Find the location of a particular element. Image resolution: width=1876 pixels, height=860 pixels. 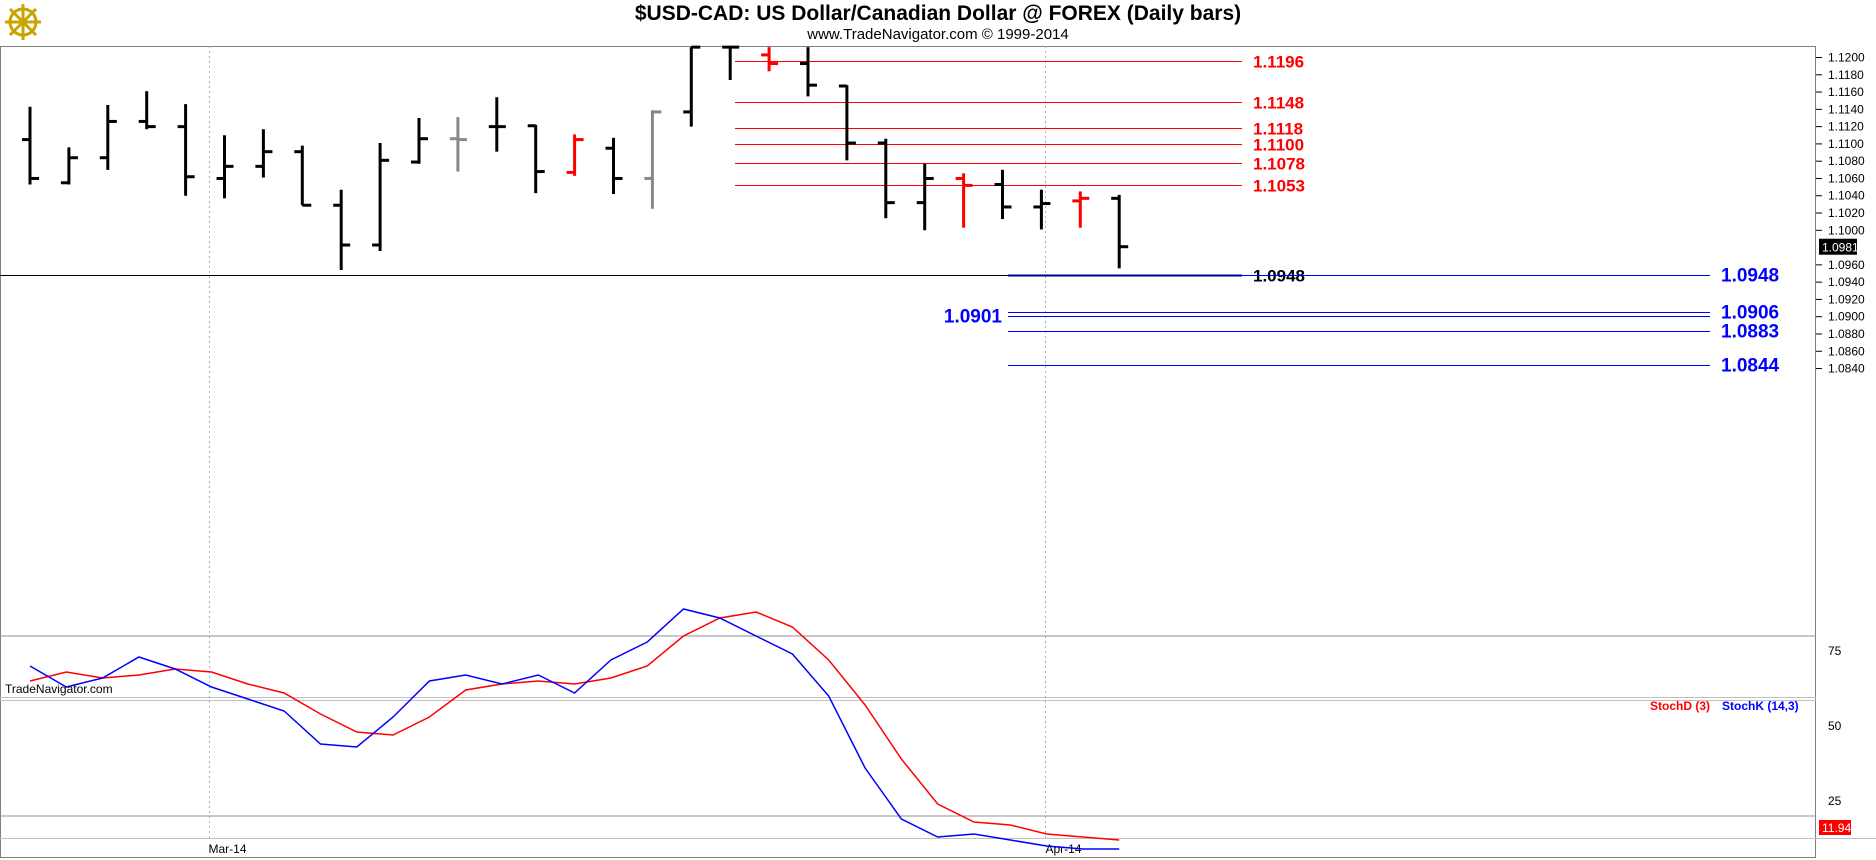

y-tick-label: 1.0860 is located at coordinates (1846, 351).